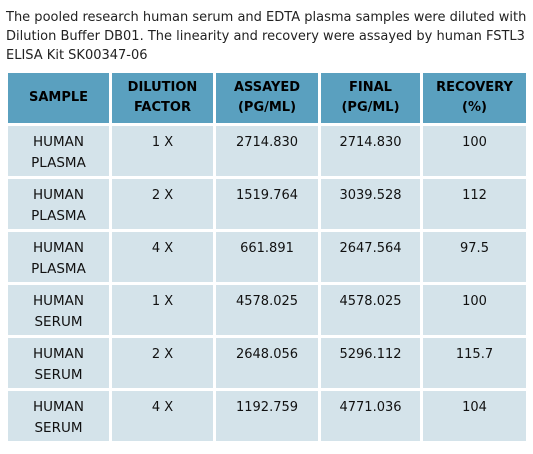 The width and height of the screenshot is (533, 454). What do you see at coordinates (370, 107) in the screenshot?
I see `header-final-line2: (PG/ML)` at bounding box center [370, 107].